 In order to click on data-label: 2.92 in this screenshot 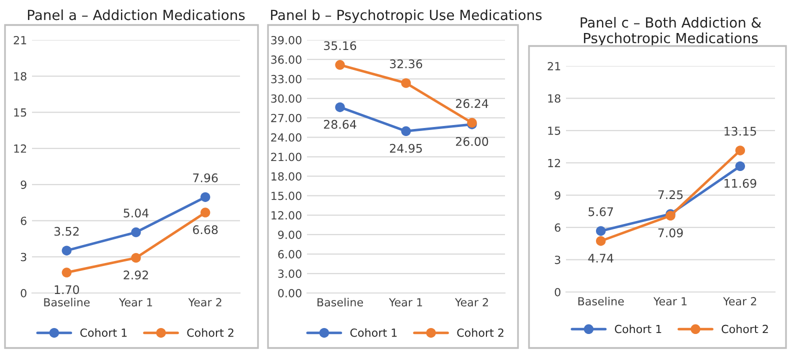, I will do `click(136, 275)`.